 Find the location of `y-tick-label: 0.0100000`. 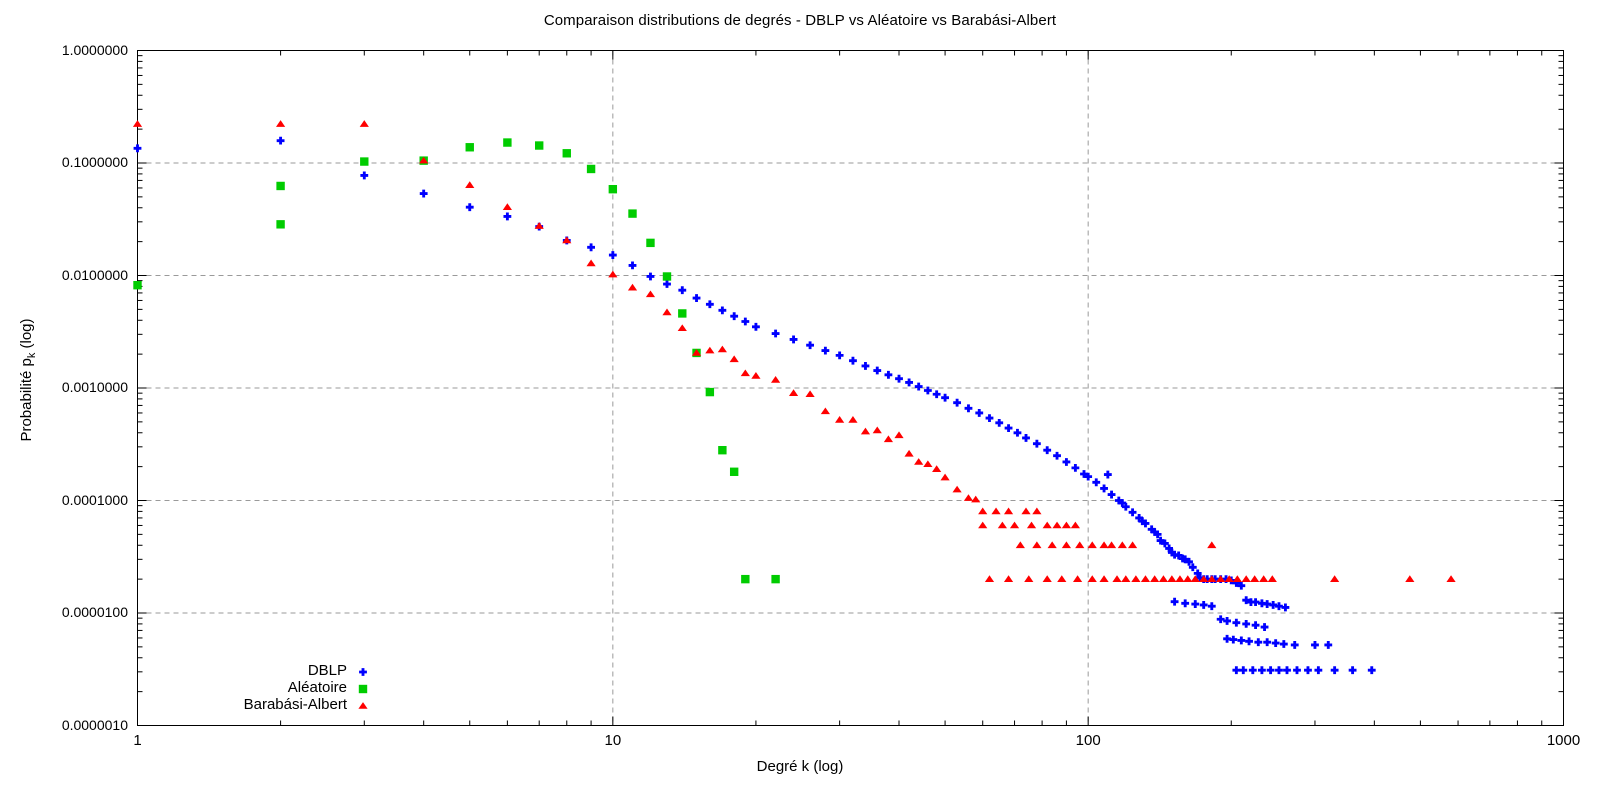

y-tick-label: 0.0100000 is located at coordinates (94, 274).